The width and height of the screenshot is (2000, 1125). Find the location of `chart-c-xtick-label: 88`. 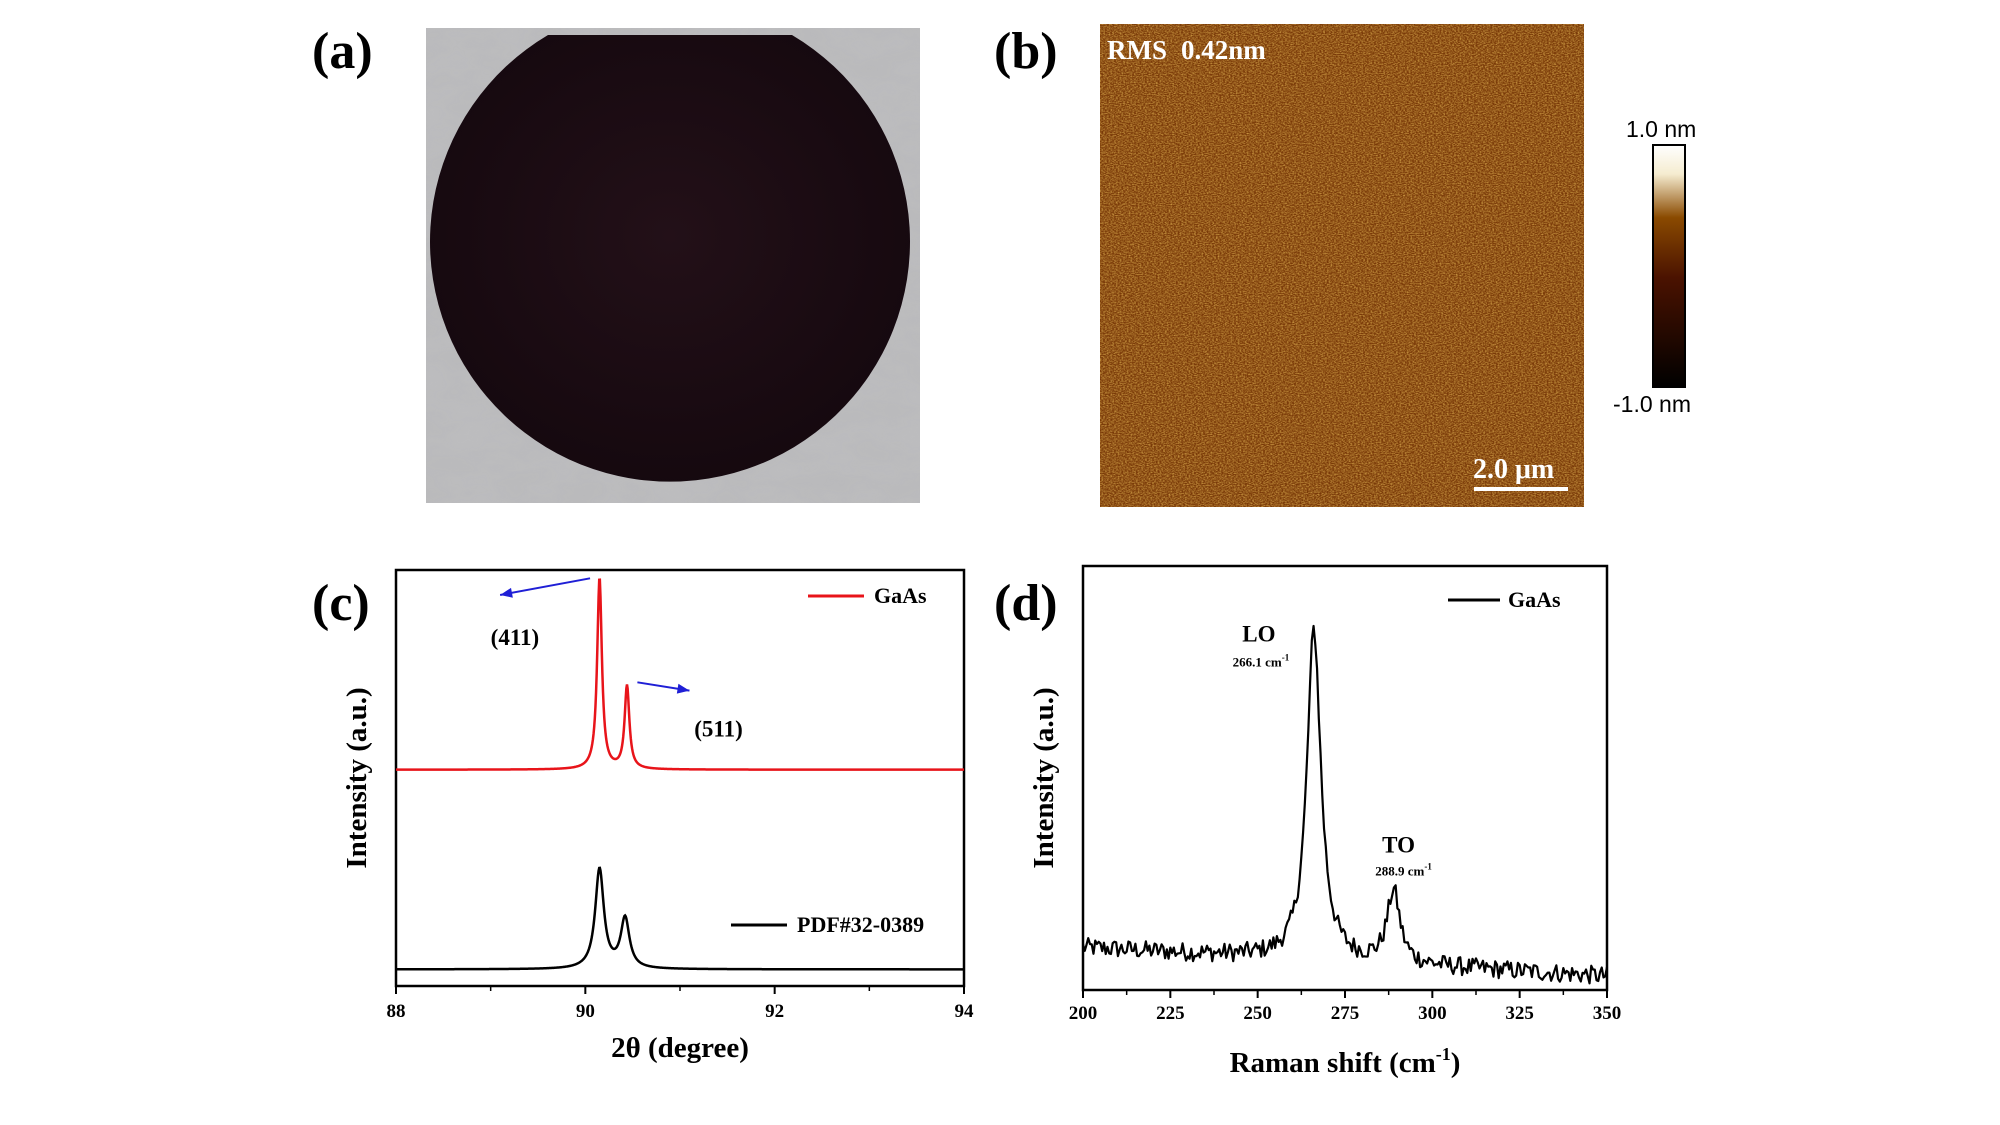

chart-c-xtick-label: 88 is located at coordinates (396, 1011).